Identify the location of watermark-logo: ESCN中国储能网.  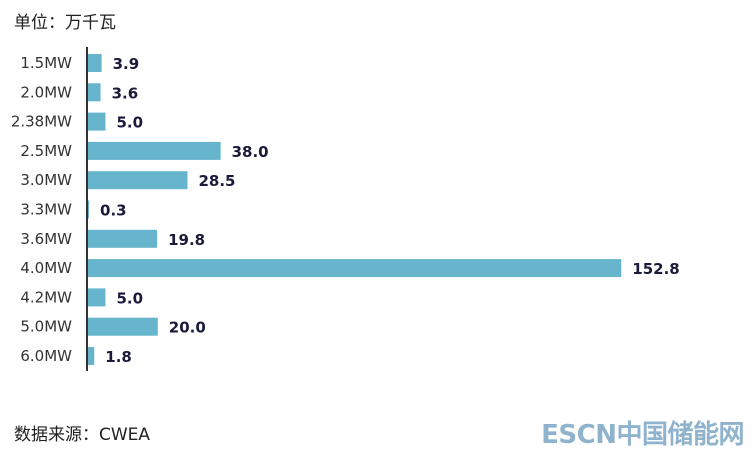
(642, 435).